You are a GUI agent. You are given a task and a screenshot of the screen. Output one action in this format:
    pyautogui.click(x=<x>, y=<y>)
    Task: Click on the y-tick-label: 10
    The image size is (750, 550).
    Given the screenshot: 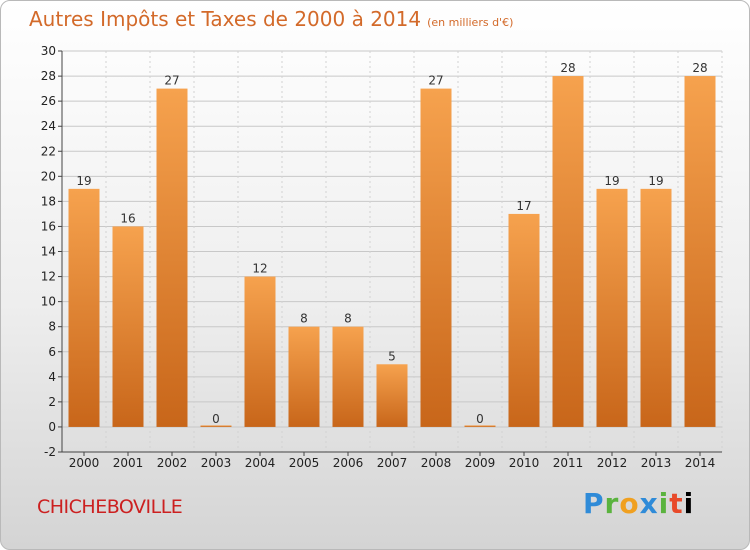 What is the action you would take?
    pyautogui.click(x=48, y=302)
    